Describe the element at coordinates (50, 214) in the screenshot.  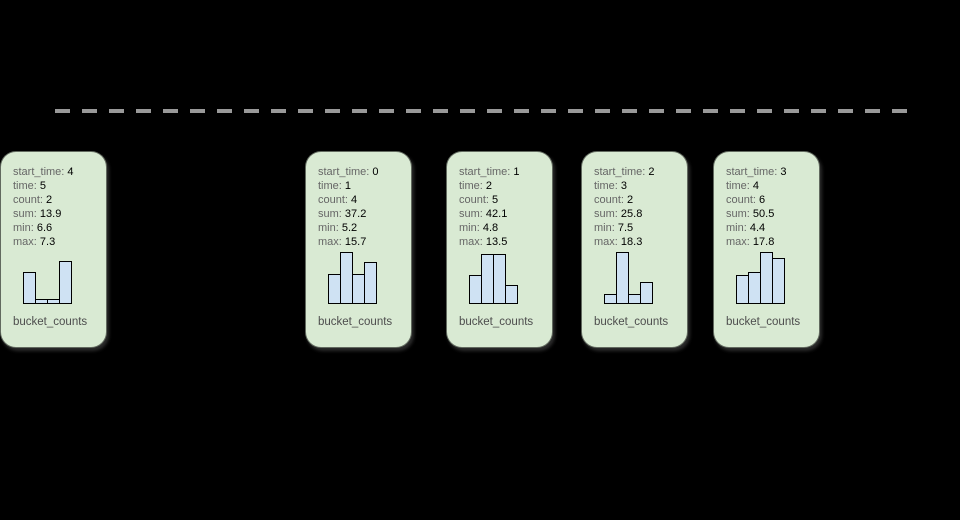
I see `field-value: 13.9` at that location.